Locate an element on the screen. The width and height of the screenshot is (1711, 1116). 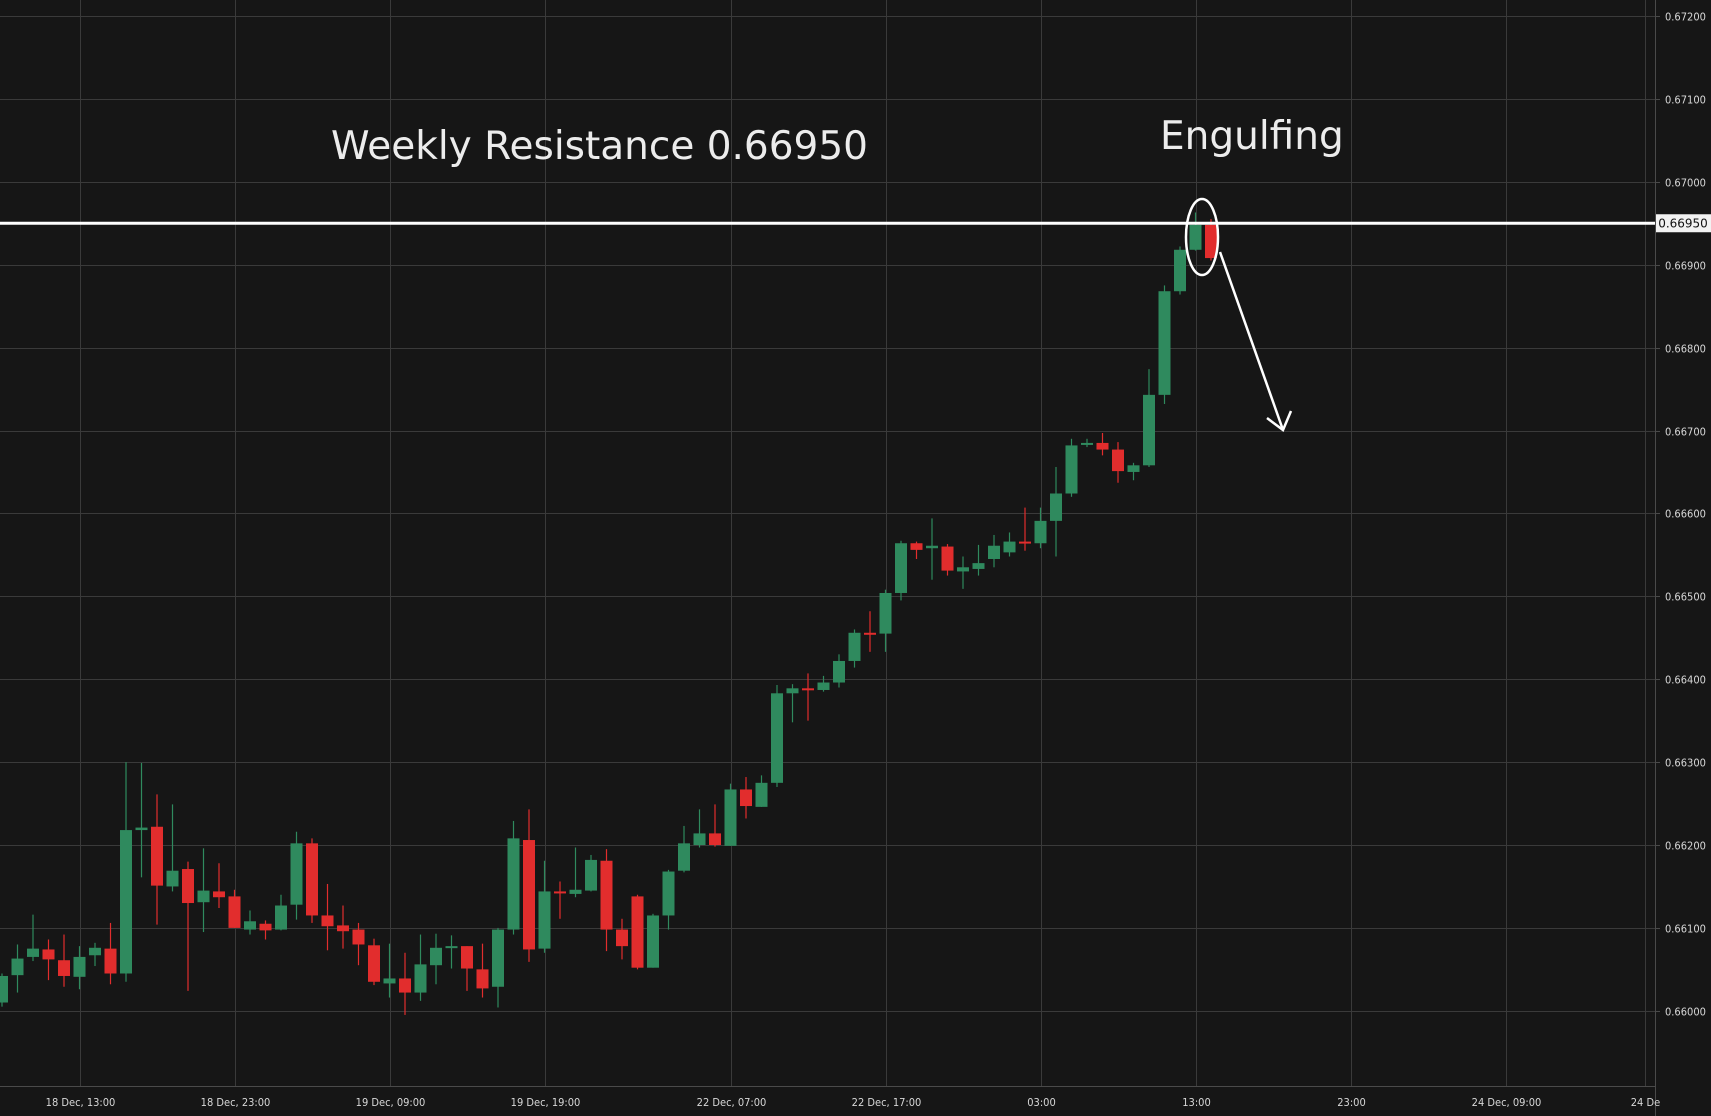
resistance-price-tag: 0.66950 is located at coordinates (1683, 223).